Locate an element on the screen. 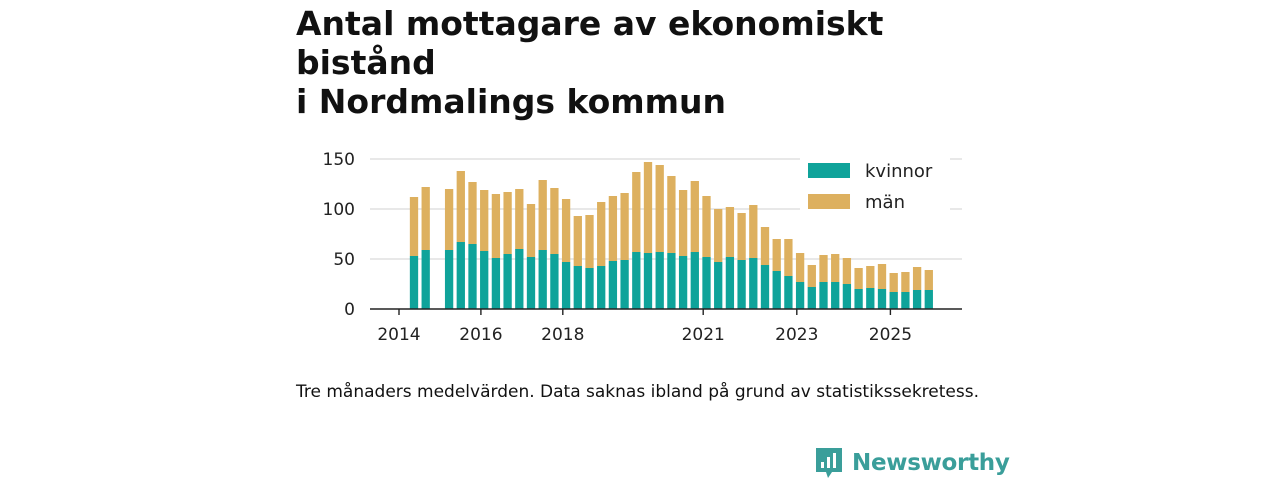 The image size is (1280, 481). x-tick-label: 2025 is located at coordinates (890, 335).